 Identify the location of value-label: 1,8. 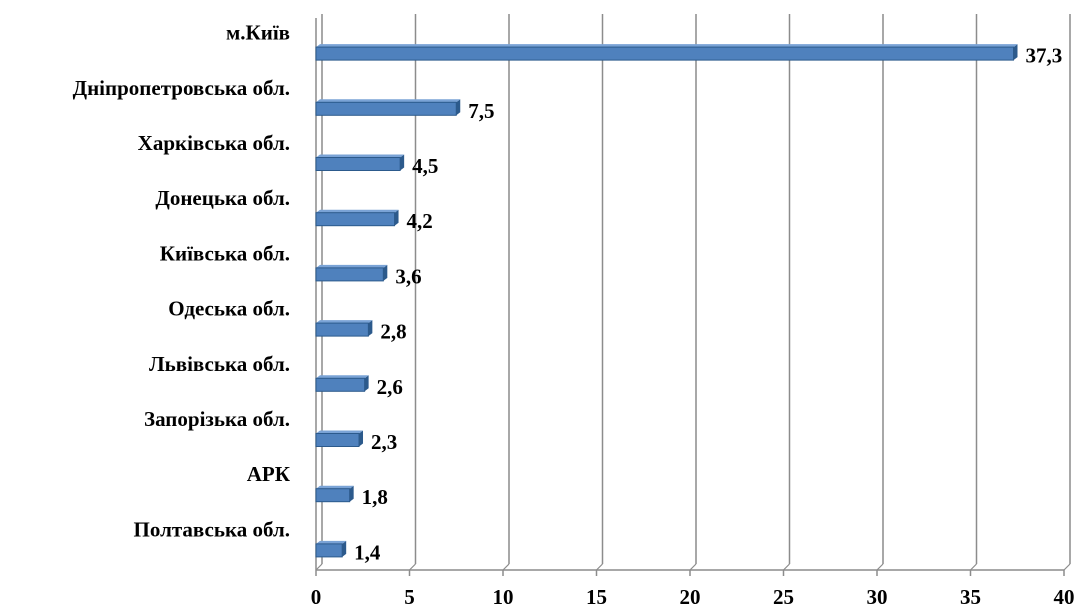
(375, 497).